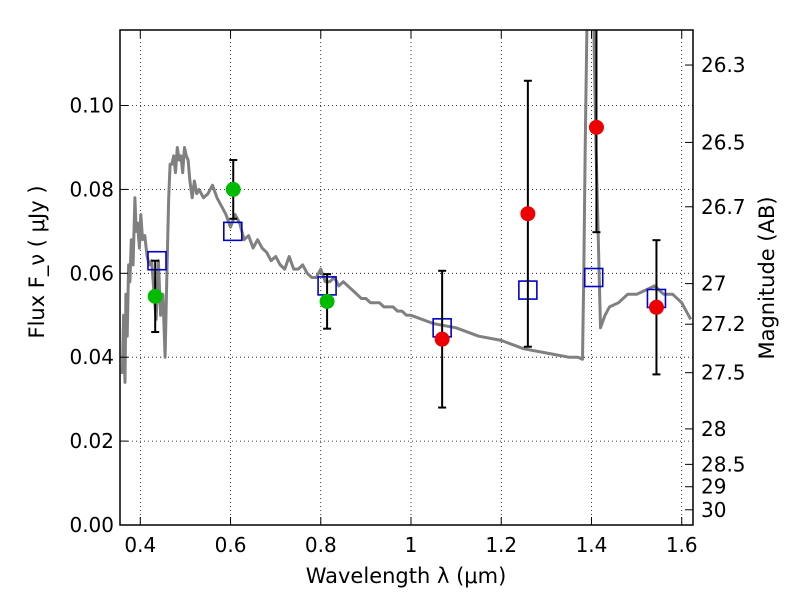 The image size is (800, 600). Describe the element at coordinates (713, 284) in the screenshot. I see `mag-tick-label: 27` at that location.